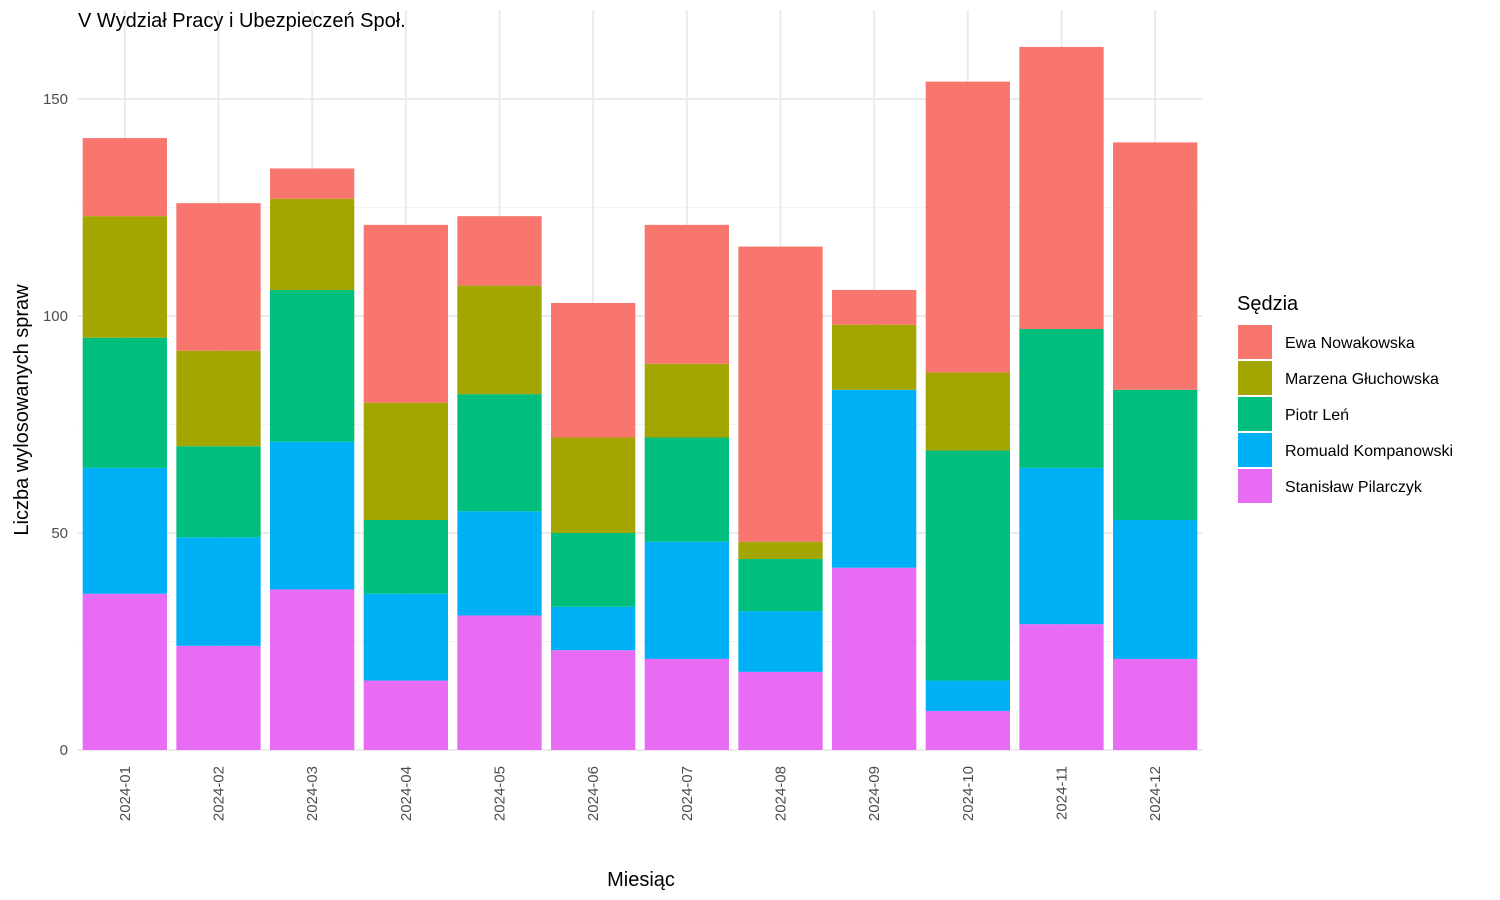 The height and width of the screenshot is (900, 1500). I want to click on x-tick-label: 2024-05, so click(500, 793).